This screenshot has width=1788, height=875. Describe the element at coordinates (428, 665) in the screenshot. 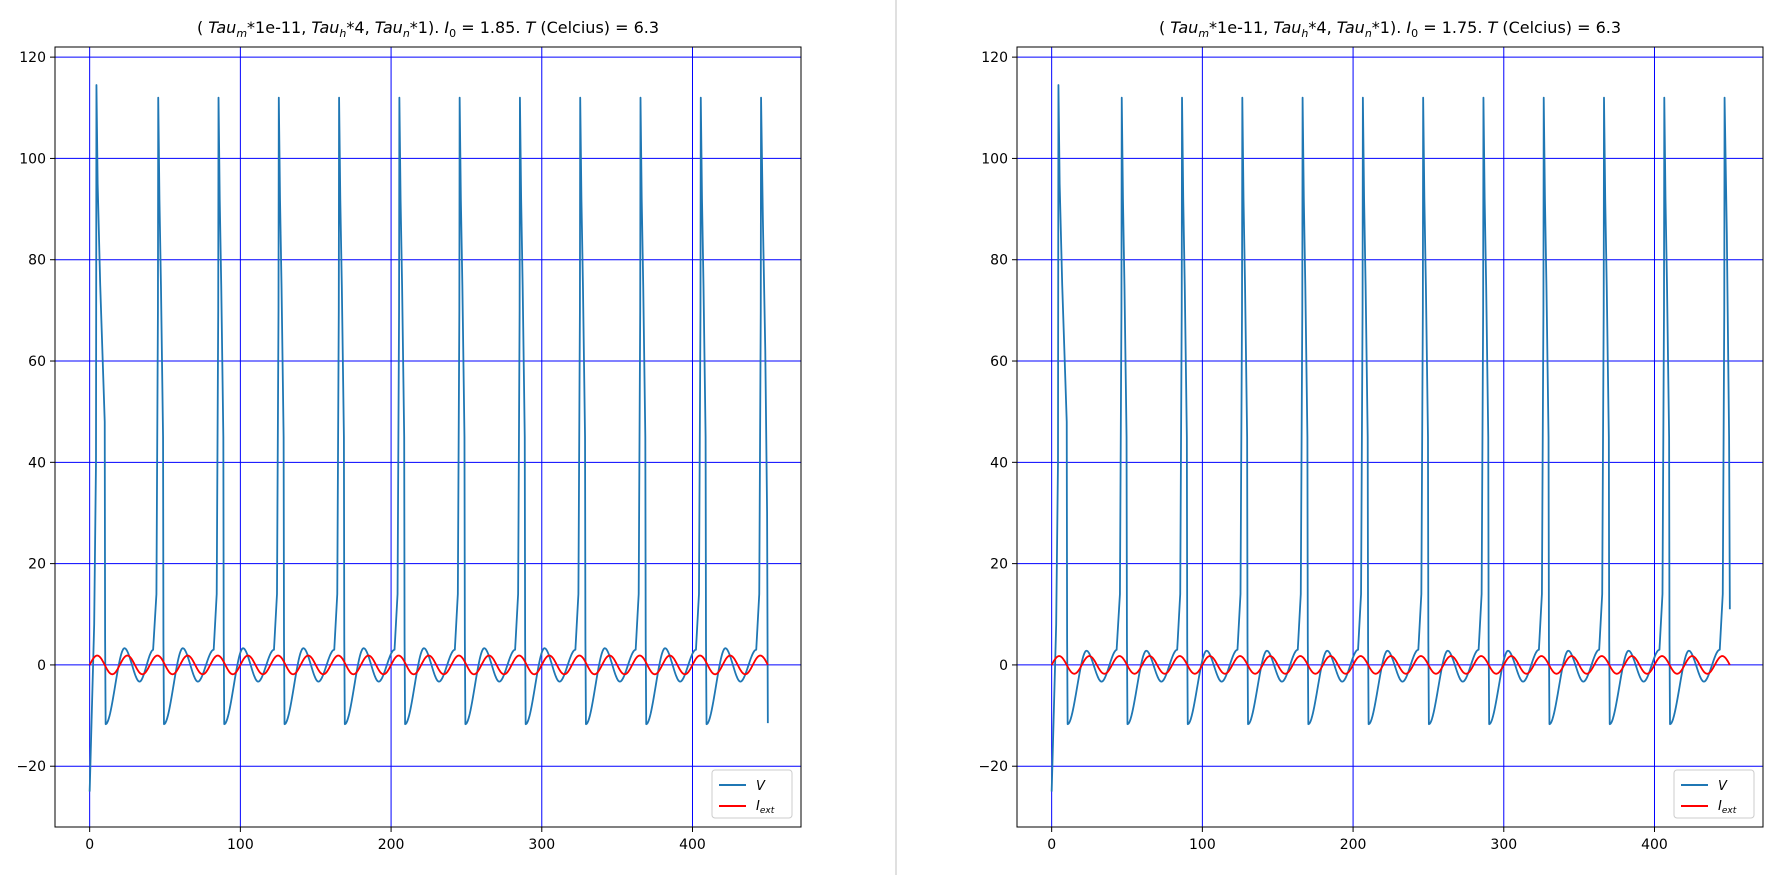

I see `chart-1-series-iext-line` at that location.